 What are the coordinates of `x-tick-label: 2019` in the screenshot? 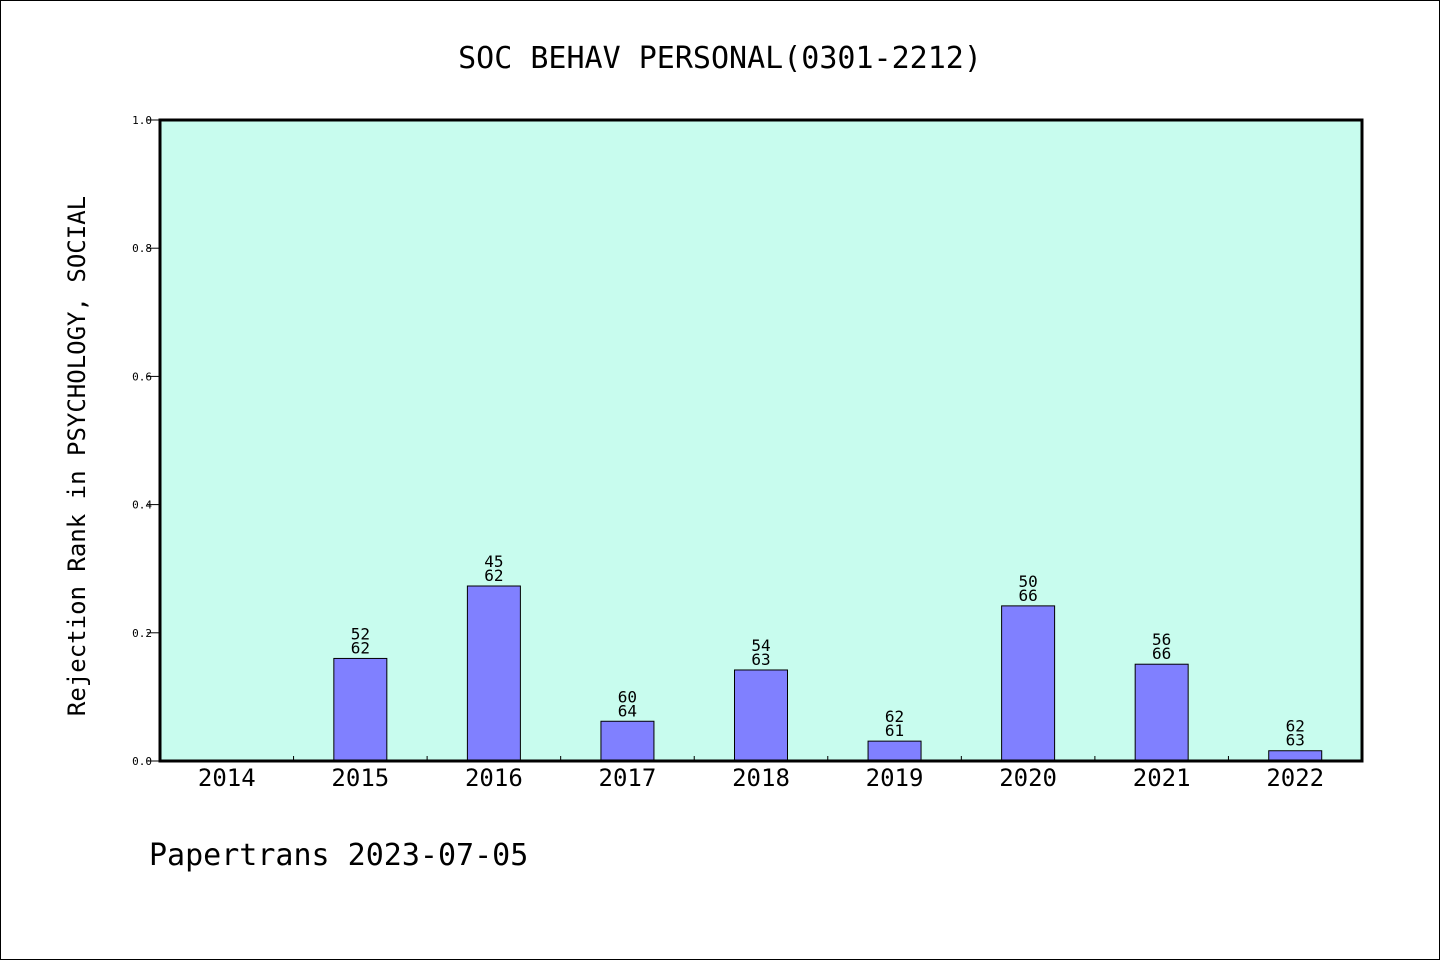 It's located at (895, 778).